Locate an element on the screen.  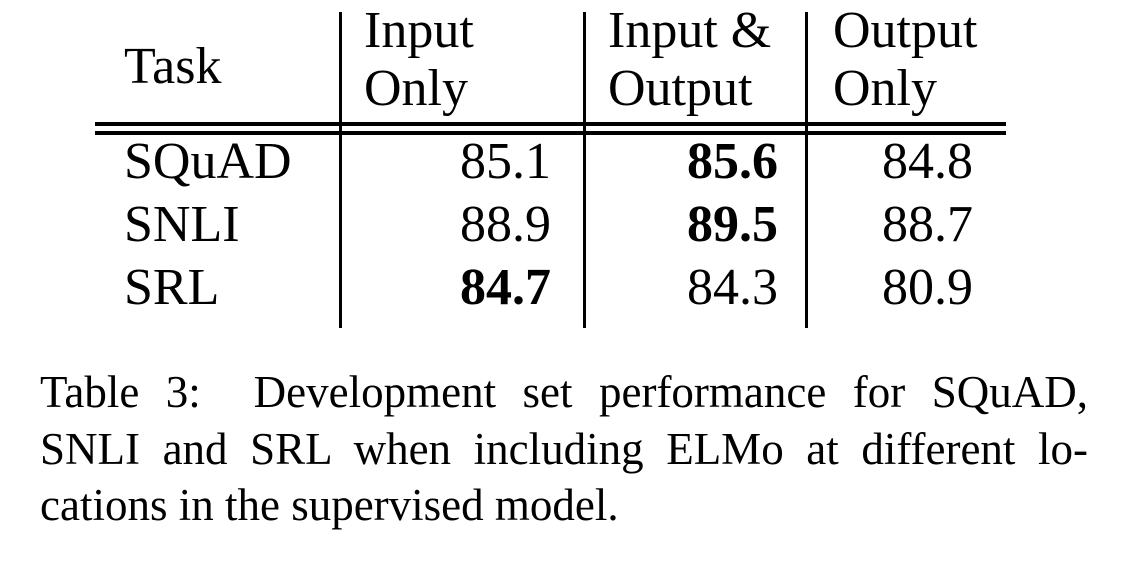
column-header-line-2: Output is located at coordinates (680, 88).